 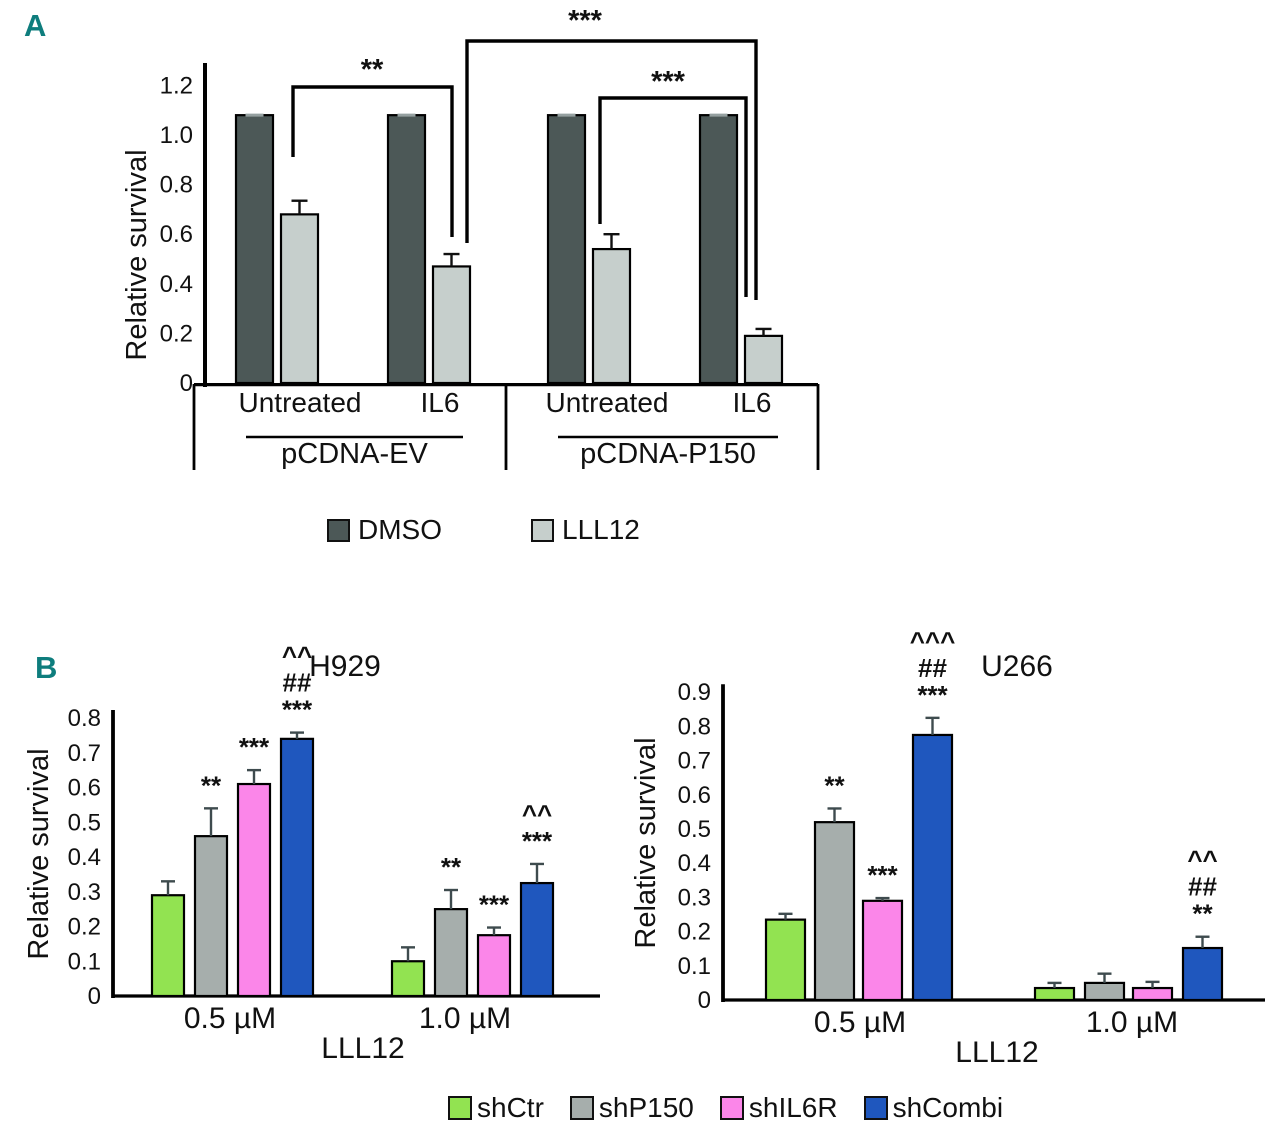 I want to click on legend-swatch-shctr, so click(x=460, y=1108).